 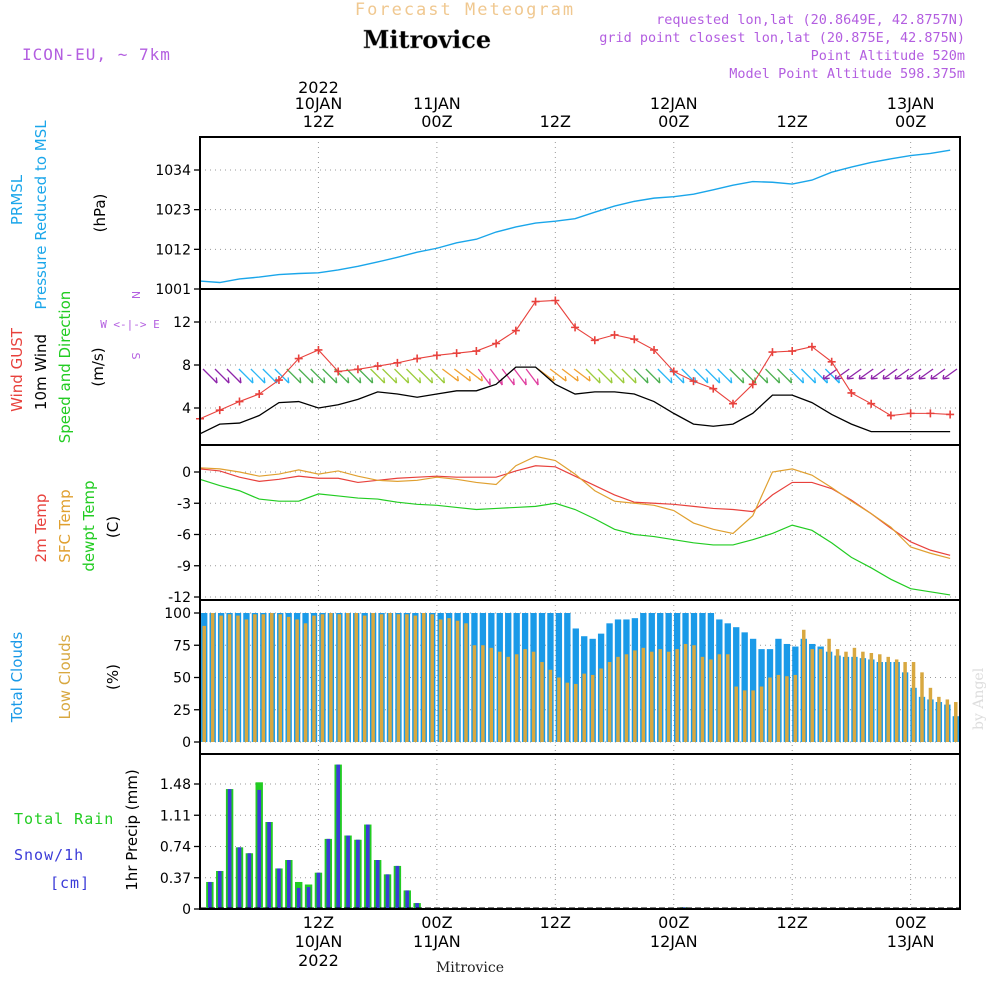 I want to click on top-axis-time: 00Z, so click(x=673, y=121).